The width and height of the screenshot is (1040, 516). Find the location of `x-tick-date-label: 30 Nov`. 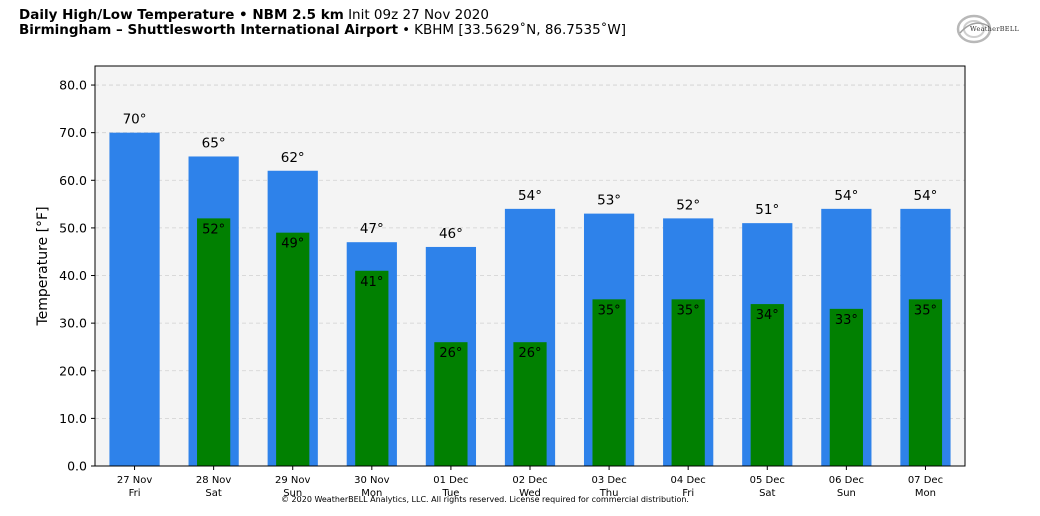

x-tick-date-label: 30 Nov is located at coordinates (372, 480).